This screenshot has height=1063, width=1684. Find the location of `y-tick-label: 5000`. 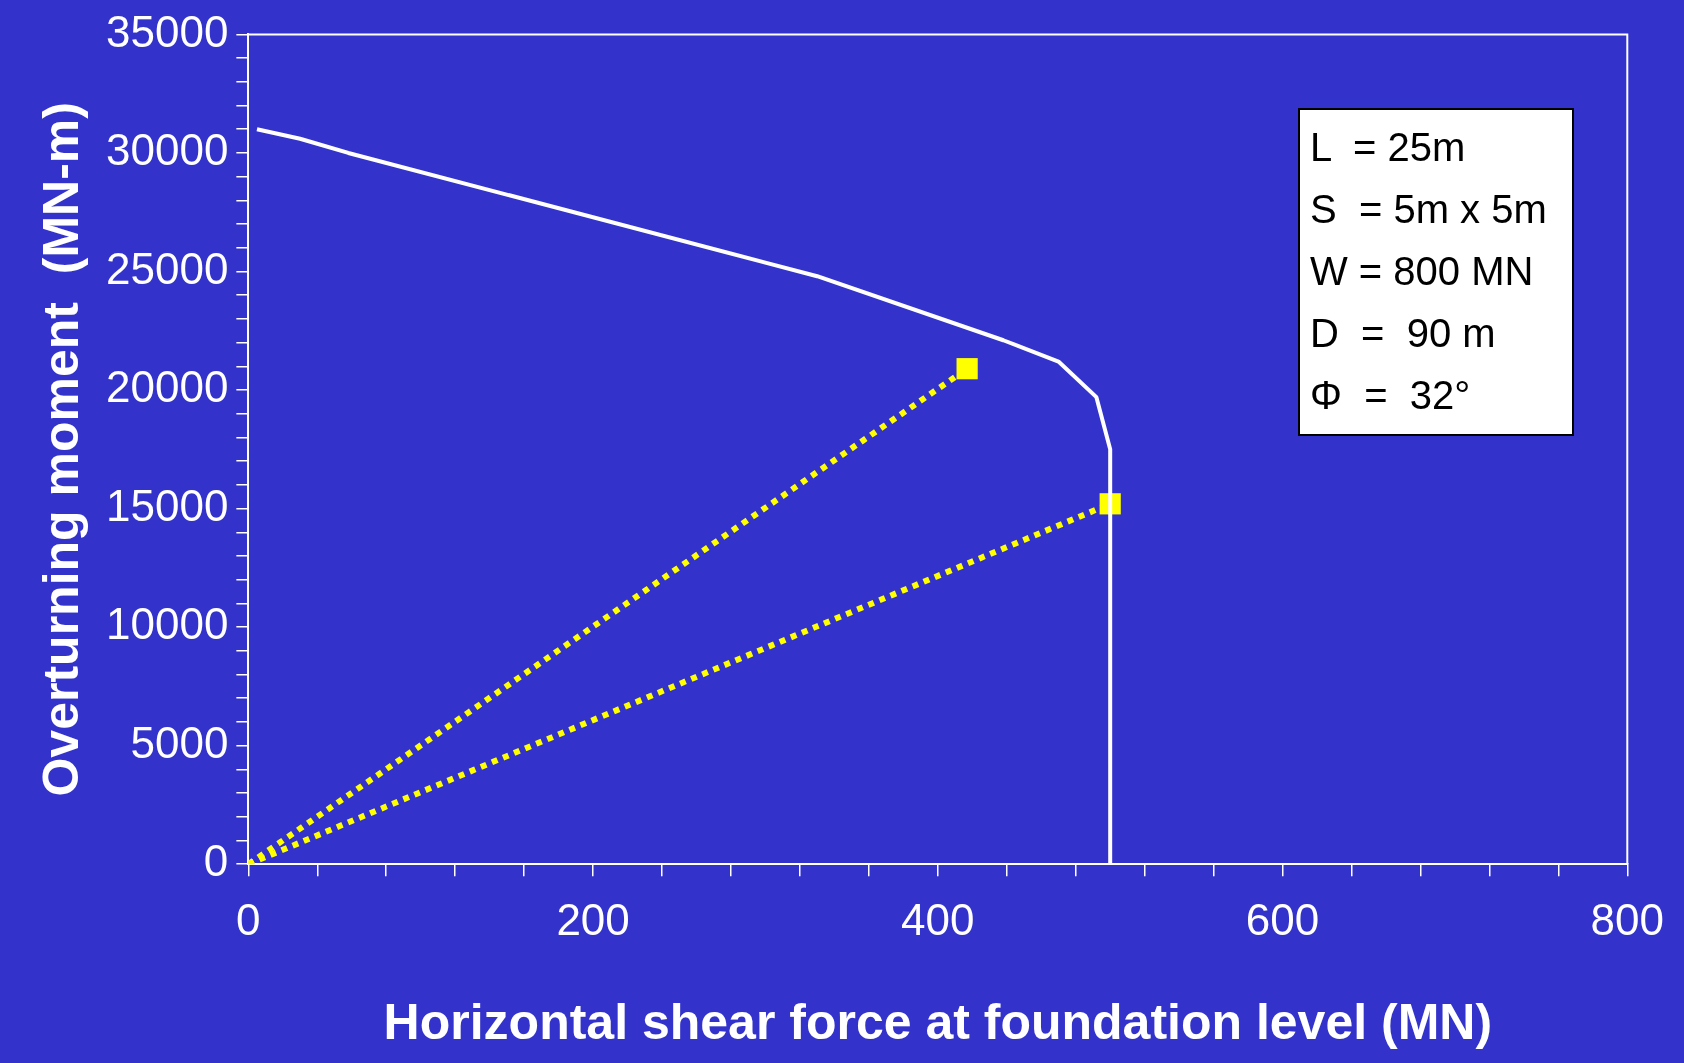

y-tick-label: 5000 is located at coordinates (179, 742).